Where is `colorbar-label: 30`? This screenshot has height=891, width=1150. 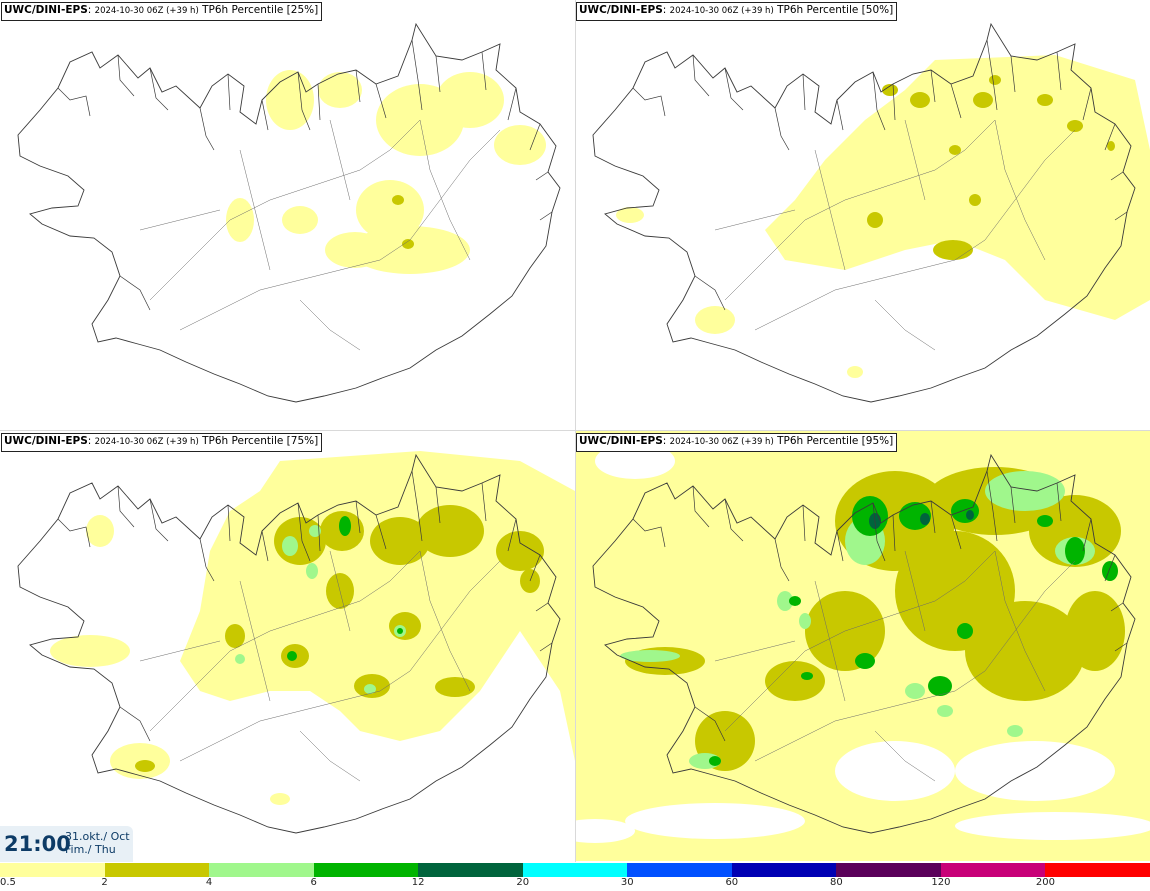
colorbar-label: 30 is located at coordinates (627, 882).